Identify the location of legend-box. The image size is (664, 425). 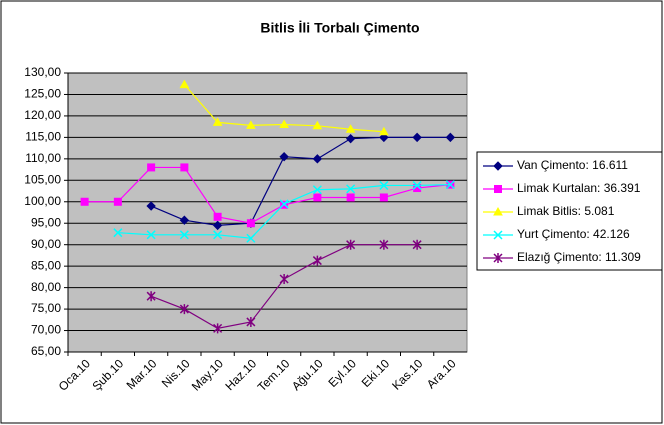
(569, 211).